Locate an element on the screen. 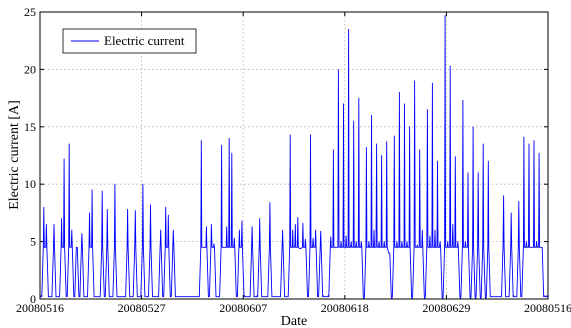  x-axis-label: Date is located at coordinates (294, 321).